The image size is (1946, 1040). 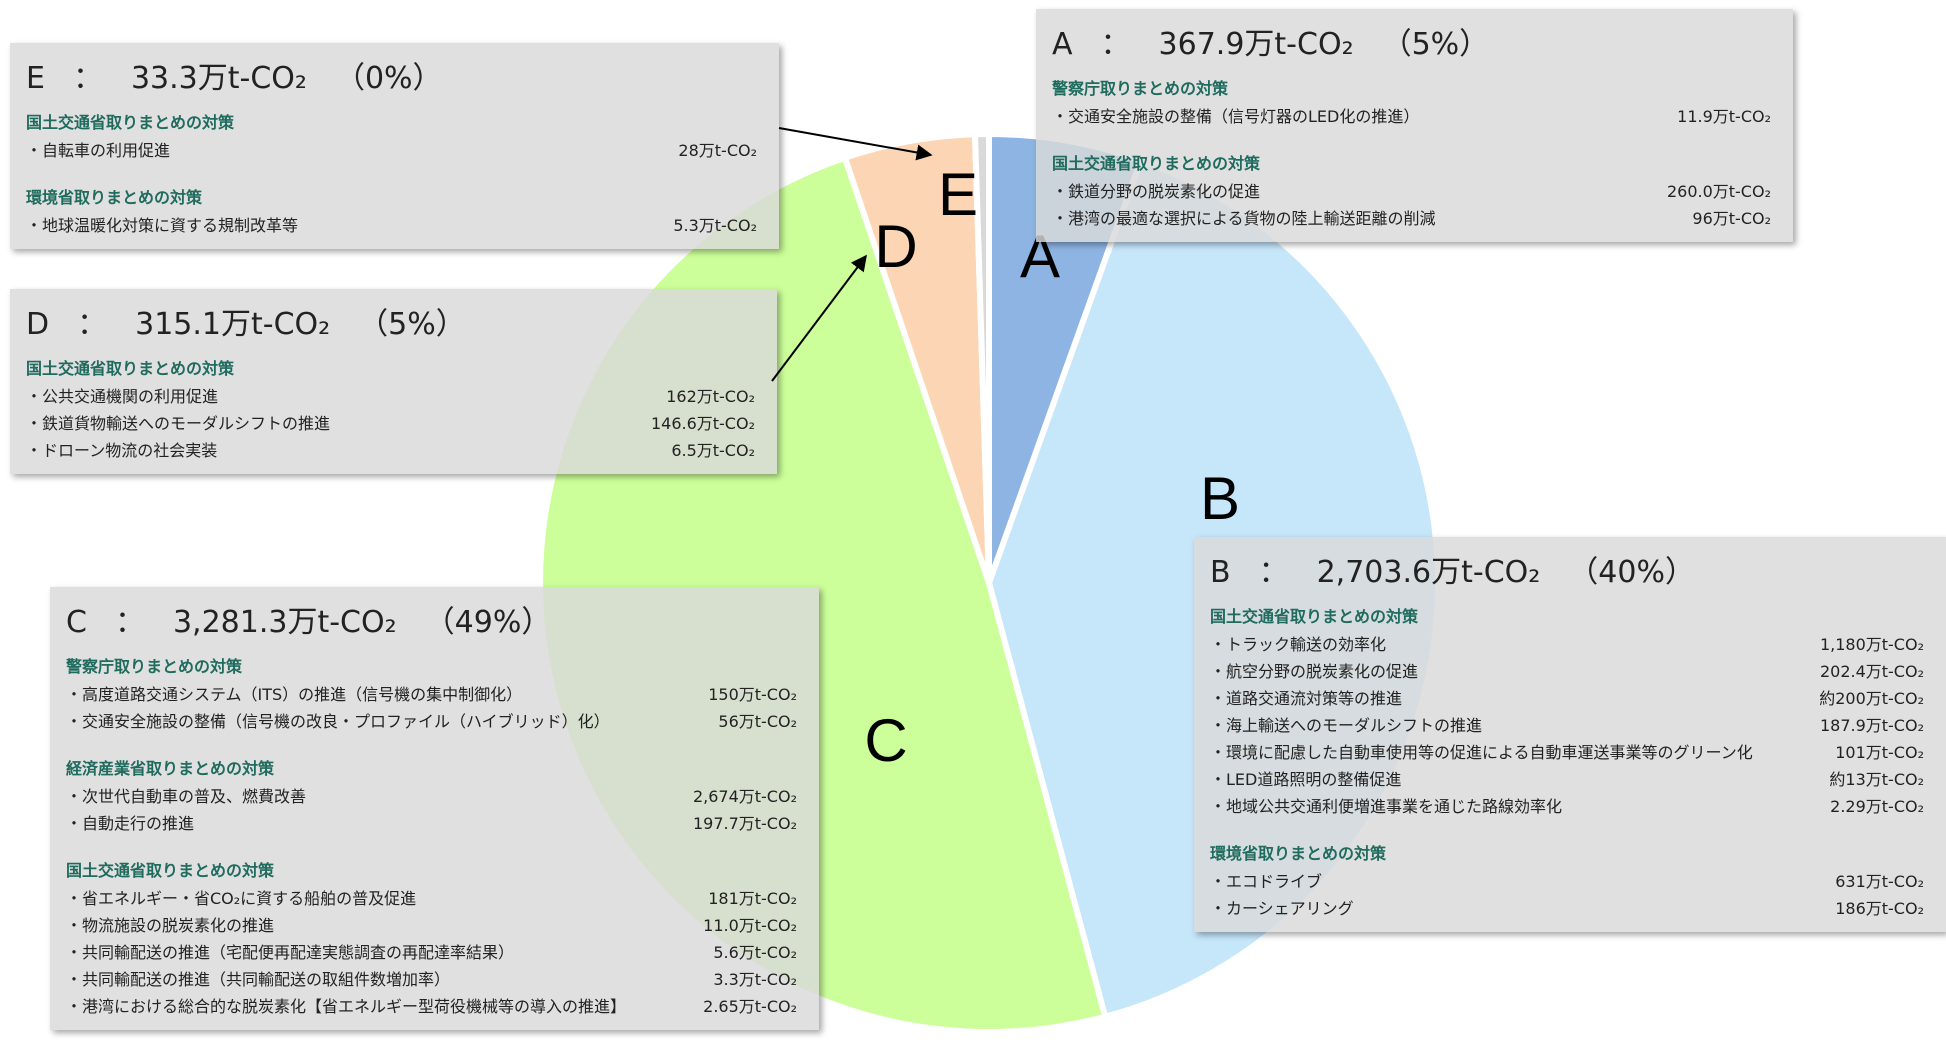 What do you see at coordinates (1386, 806) in the screenshot?
I see `measure-name: ・地域公共交通利便増進事業を通じた路線効率化` at bounding box center [1386, 806].